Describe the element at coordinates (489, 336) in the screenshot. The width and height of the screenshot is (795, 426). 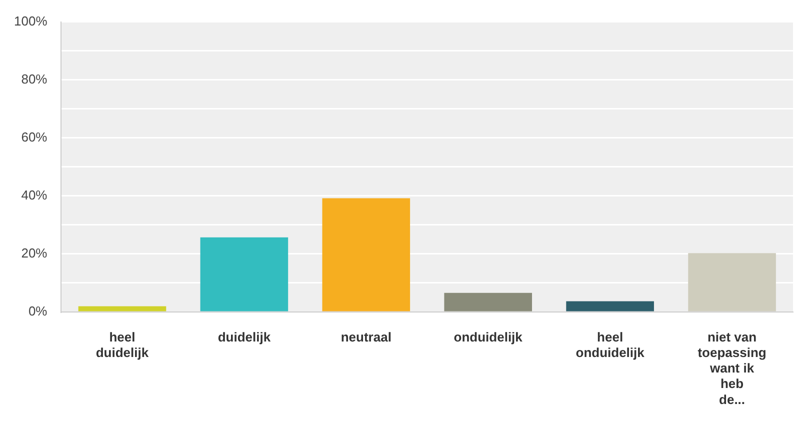
I see `x-tick-label: onduidelijk` at that location.